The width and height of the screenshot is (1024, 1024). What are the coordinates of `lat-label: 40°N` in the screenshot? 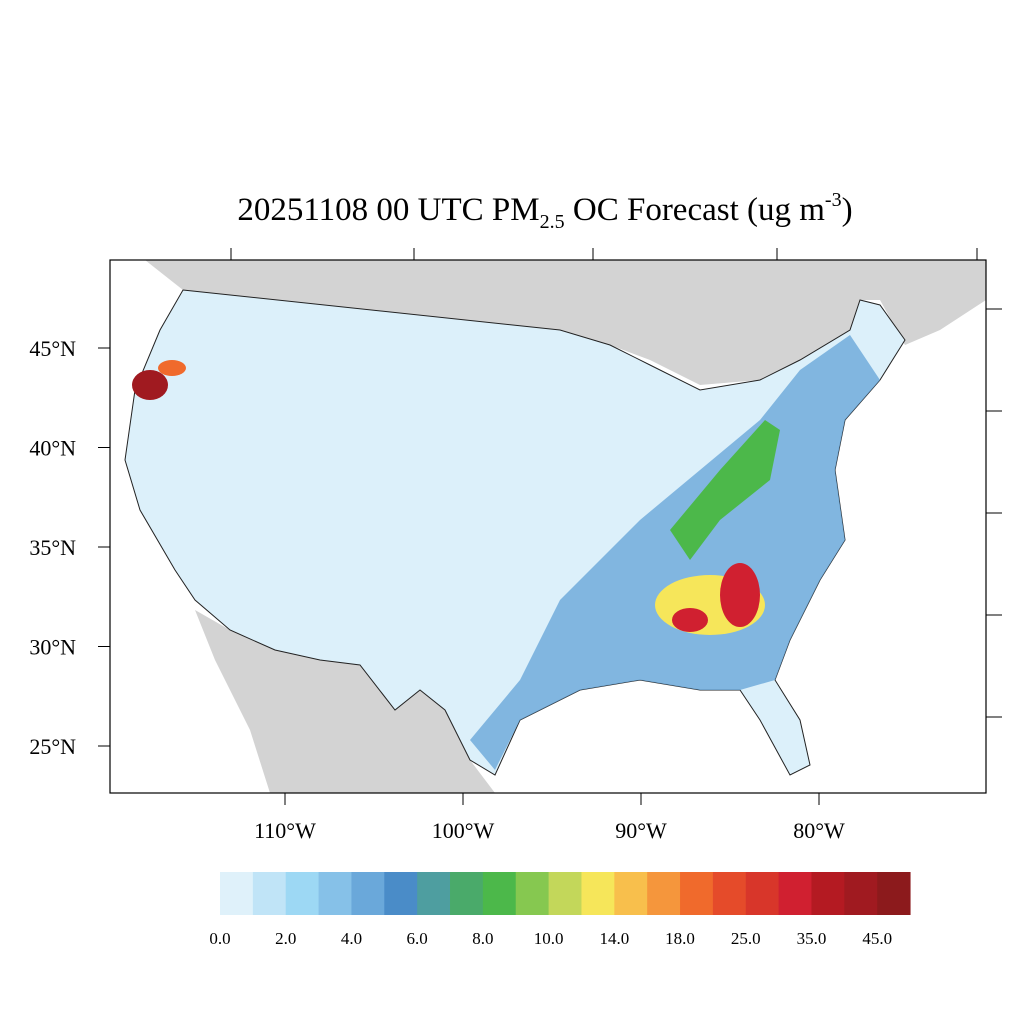 It's located at (52, 448).